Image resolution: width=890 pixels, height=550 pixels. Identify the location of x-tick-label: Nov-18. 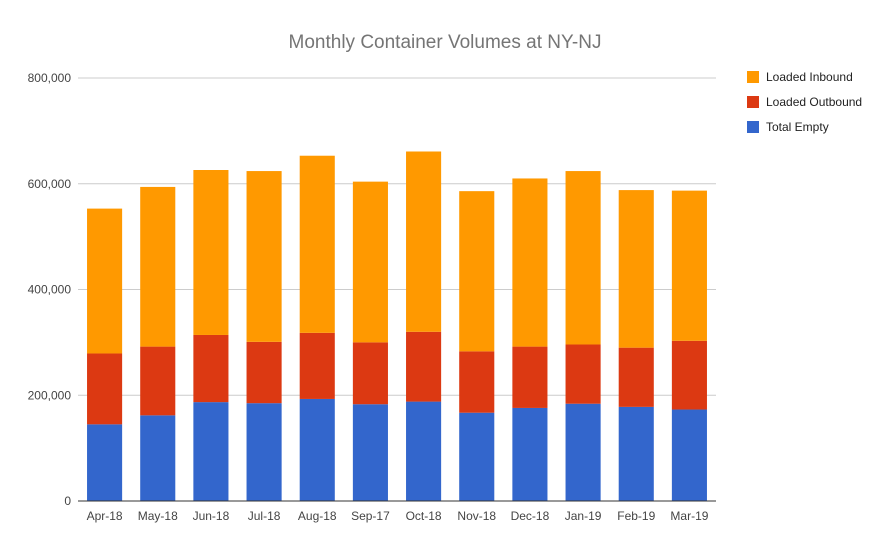
(476, 516).